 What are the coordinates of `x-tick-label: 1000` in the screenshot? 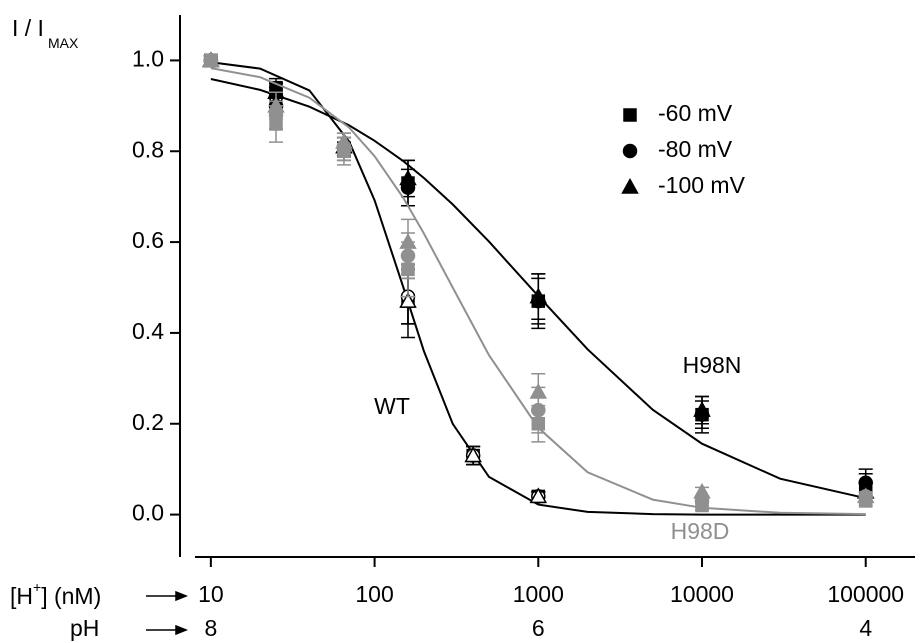 It's located at (538, 594).